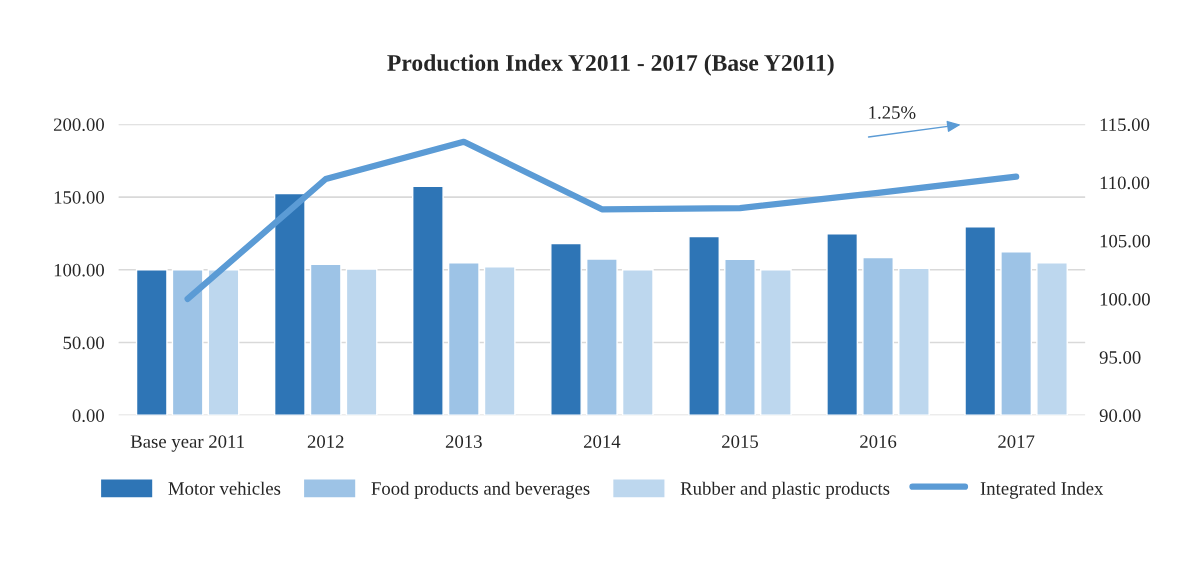 This screenshot has height=565, width=1186. What do you see at coordinates (79, 197) in the screenshot?
I see `y-tick-label: 150.00` at bounding box center [79, 197].